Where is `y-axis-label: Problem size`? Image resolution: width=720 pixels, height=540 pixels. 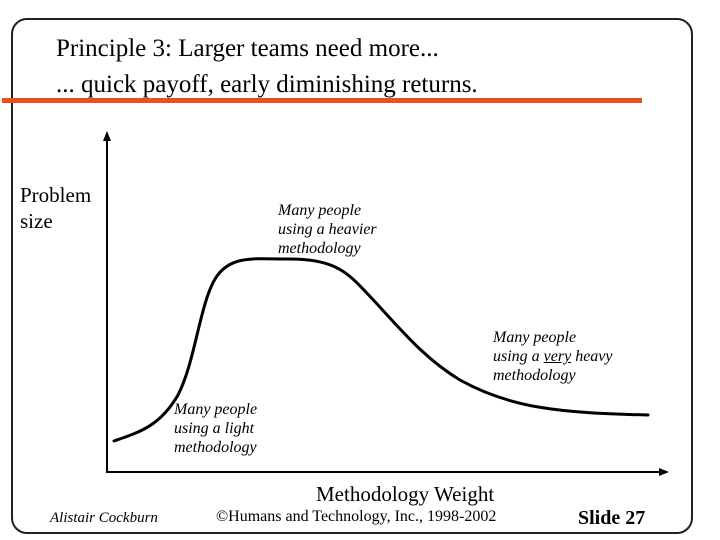 y-axis-label: Problem size is located at coordinates (55, 208).